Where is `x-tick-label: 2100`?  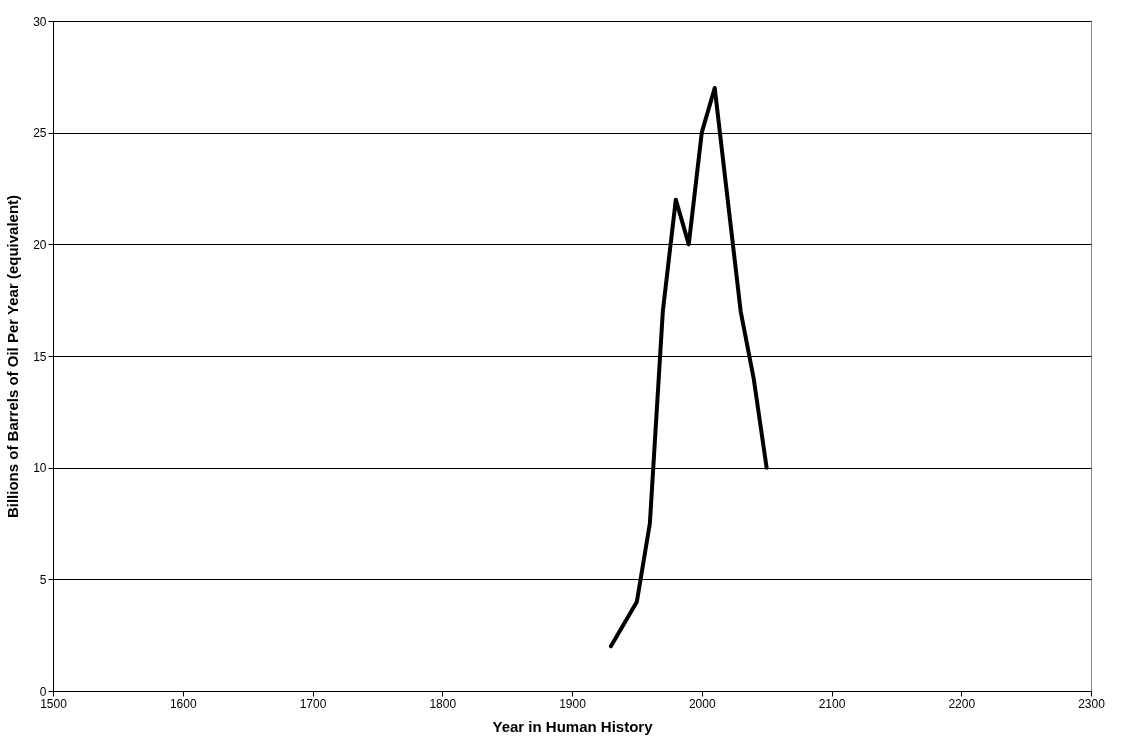 x-tick-label: 2100 is located at coordinates (832, 703).